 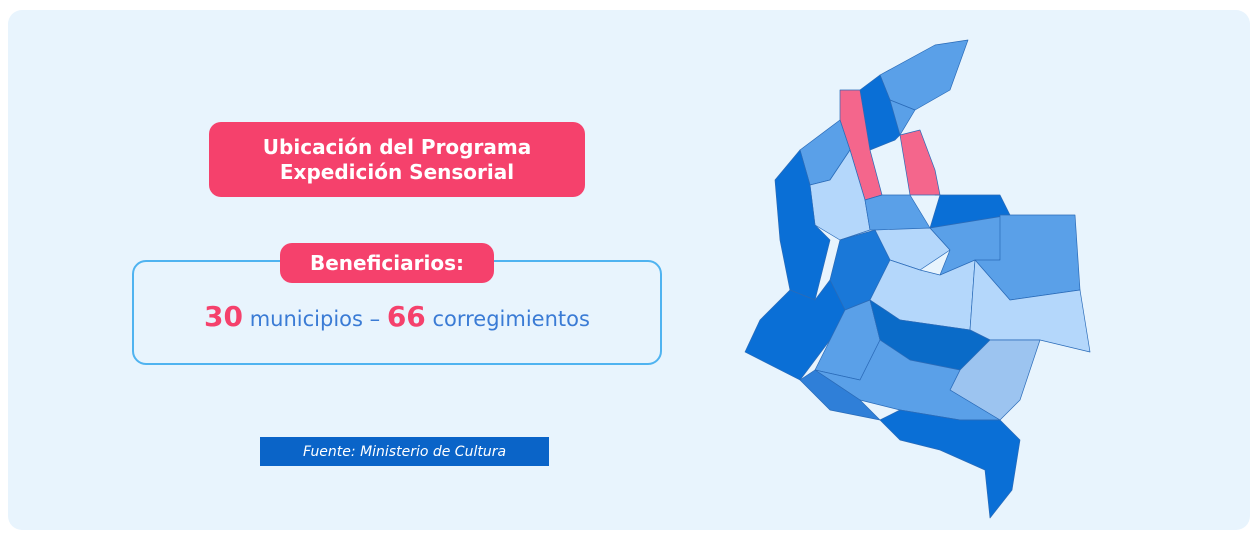 What do you see at coordinates (406, 316) in the screenshot?
I see `townships-count: 66` at bounding box center [406, 316].